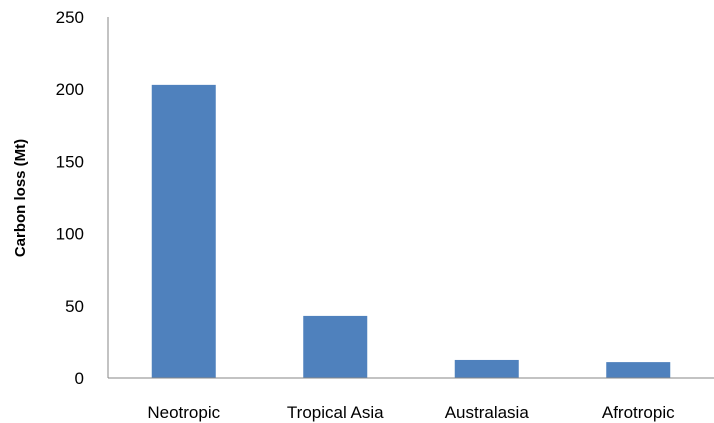 This screenshot has width=714, height=423. I want to click on x-tick-label: Neotropic, so click(183, 412).